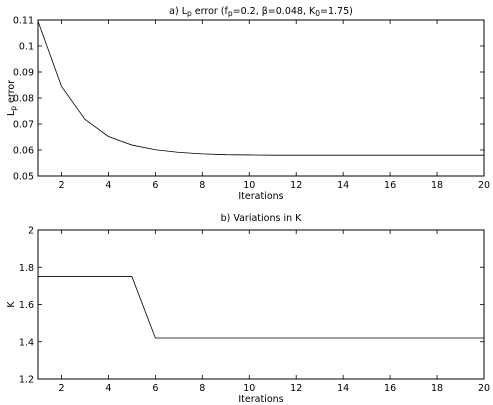  What do you see at coordinates (26, 342) in the screenshot?
I see `y-tick-label: 1.4` at bounding box center [26, 342].